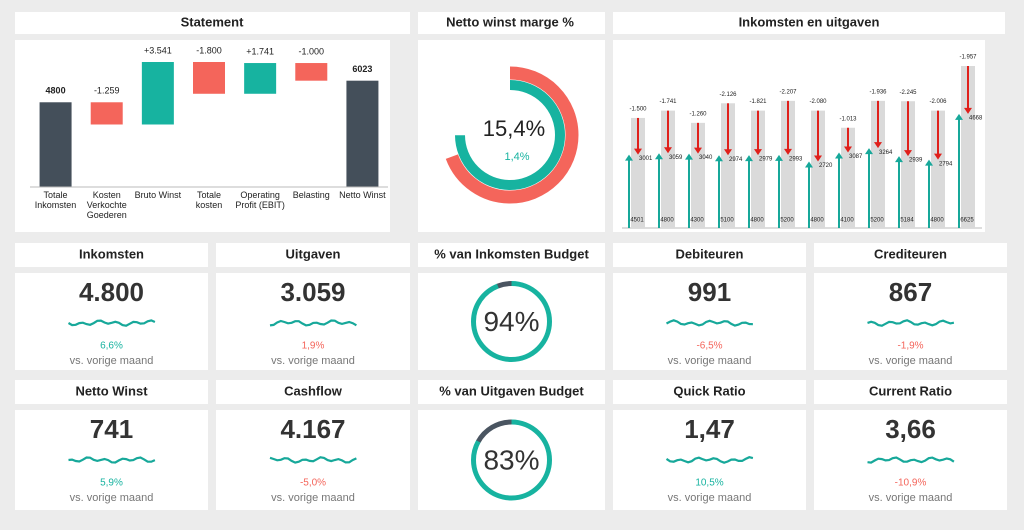  Describe the element at coordinates (728, 95) in the screenshot. I see `expense-label: -2.126` at that location.